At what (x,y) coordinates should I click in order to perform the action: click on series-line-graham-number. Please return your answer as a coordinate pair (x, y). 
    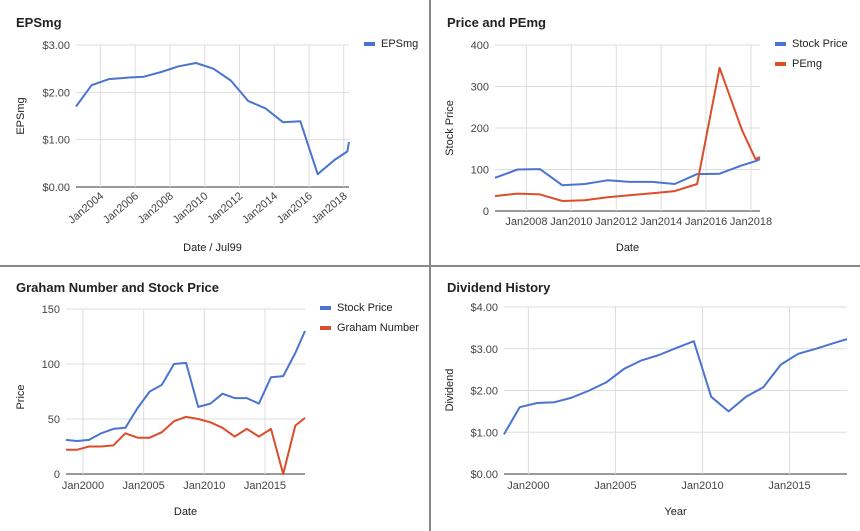
    Looking at the image, I should click on (186, 445).